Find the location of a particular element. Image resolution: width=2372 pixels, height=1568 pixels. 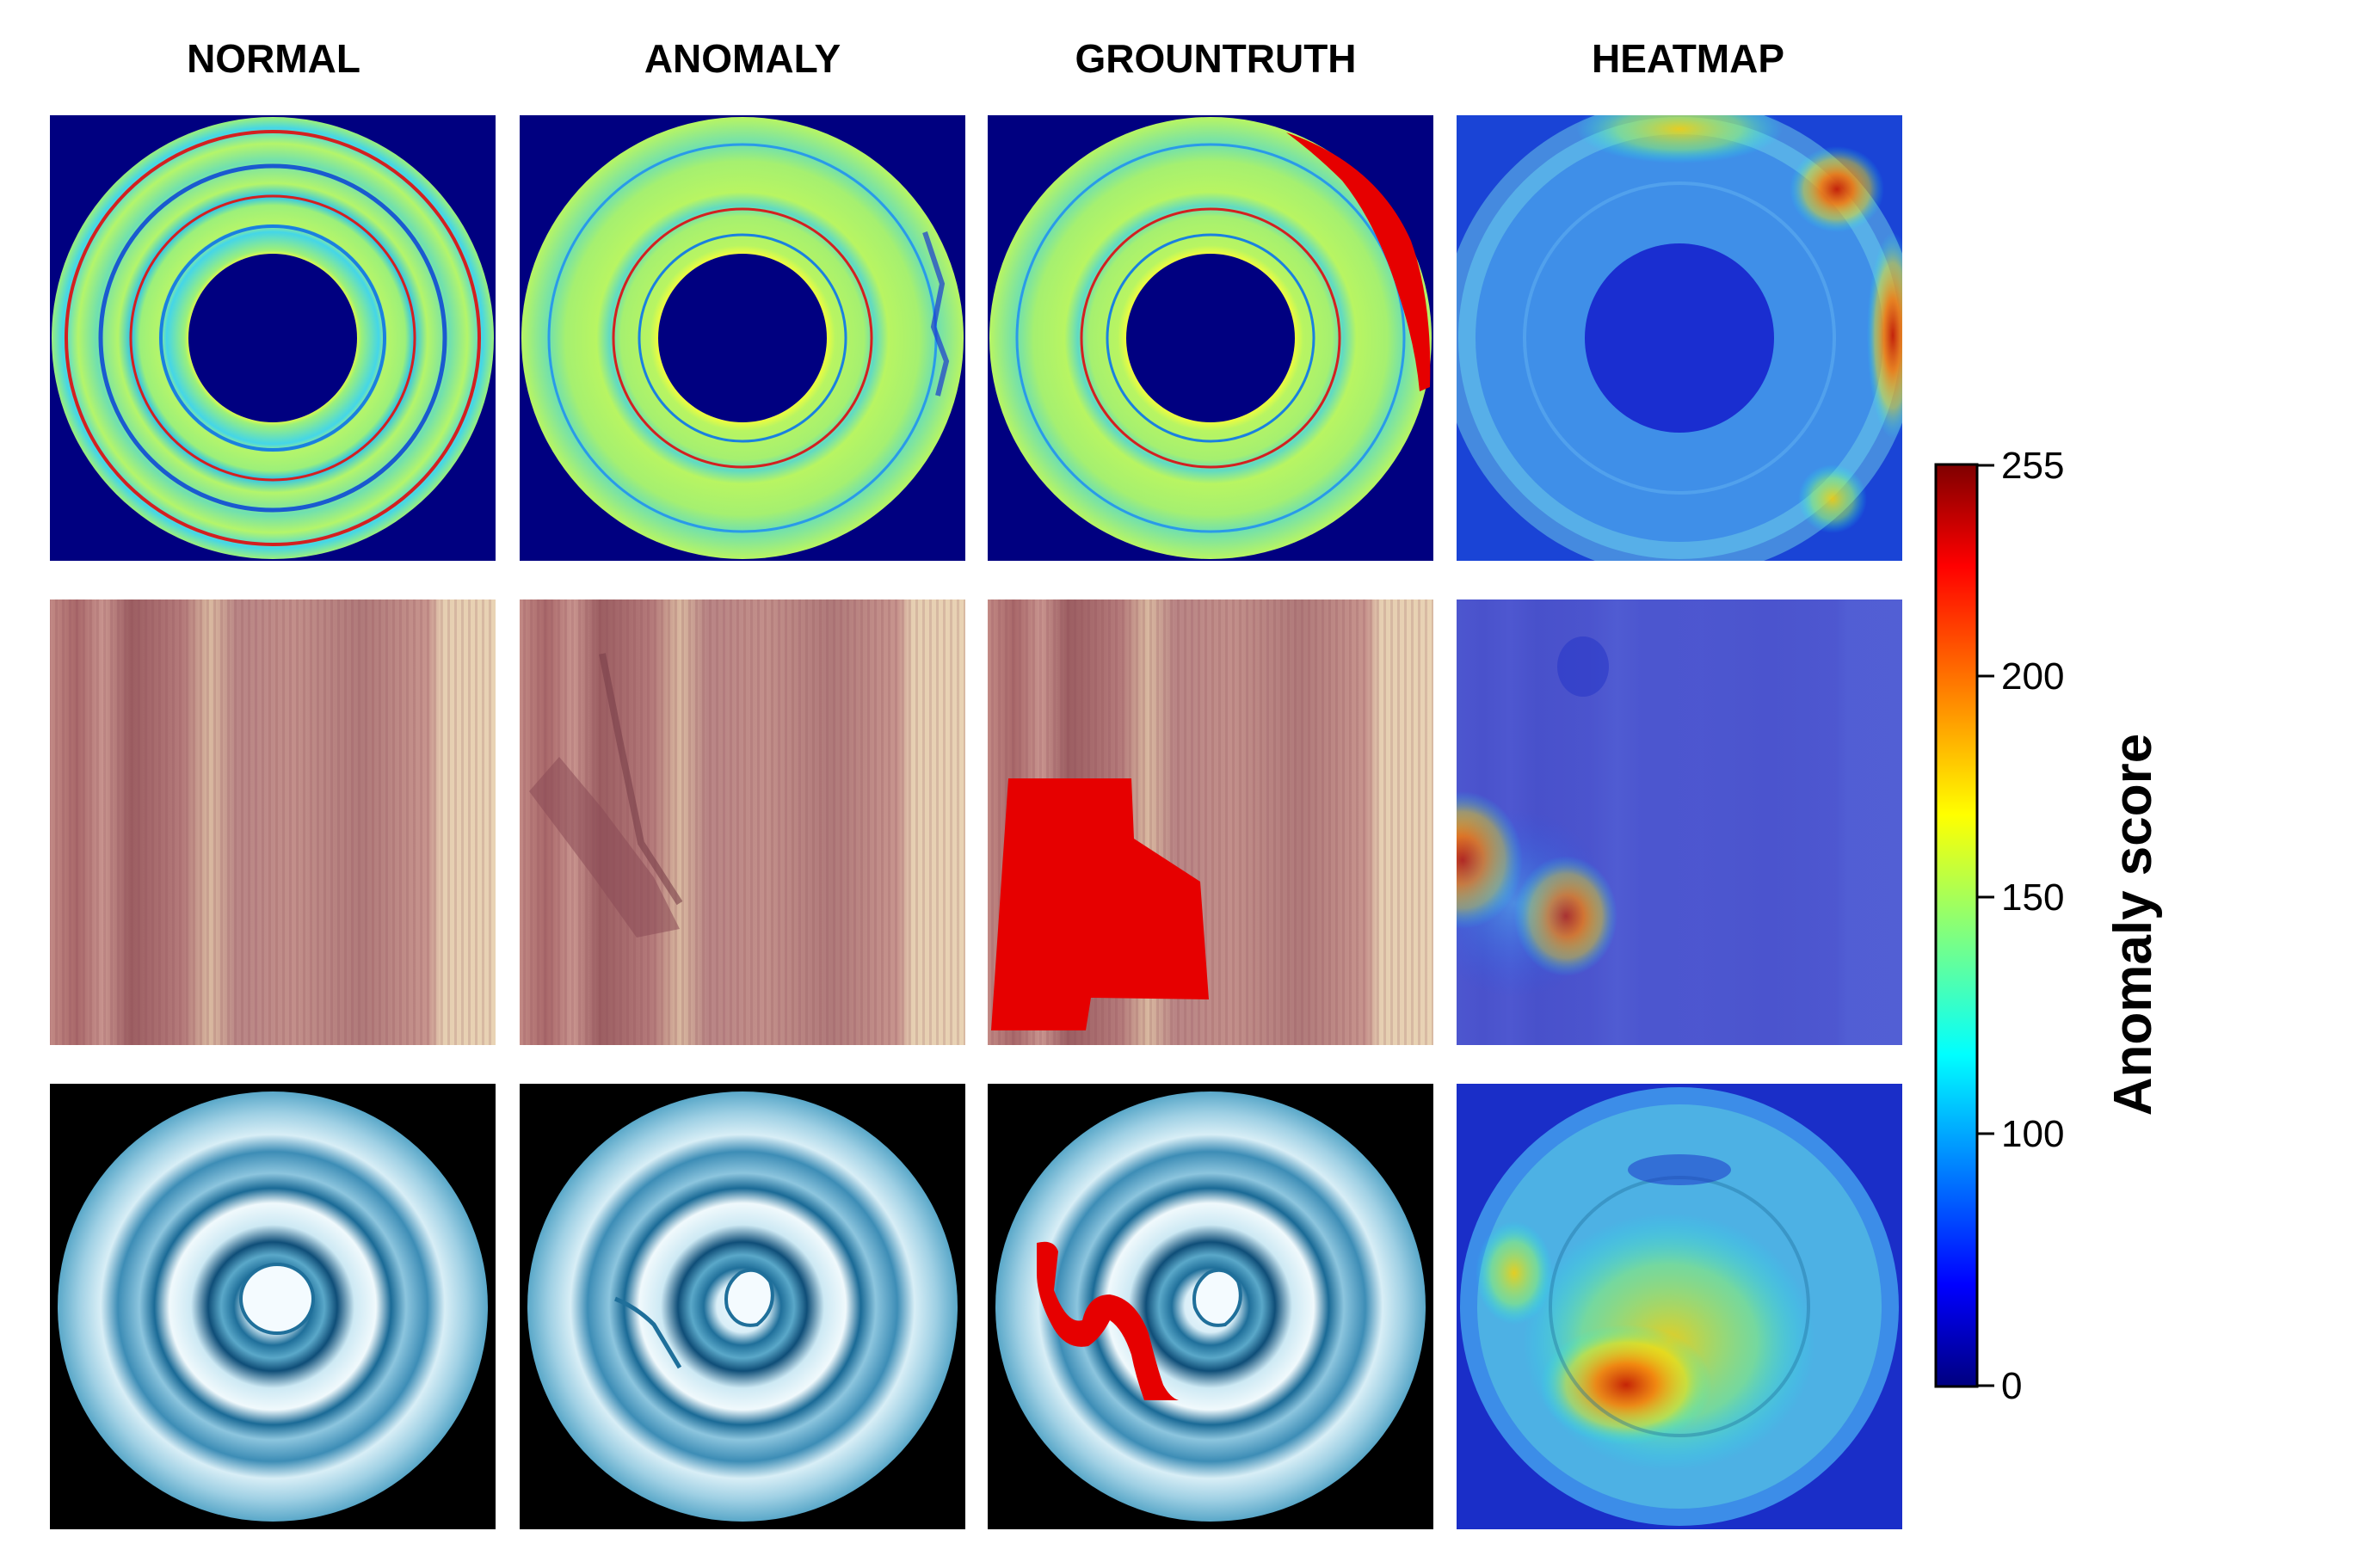

row3-heatmap-image is located at coordinates (1679, 1306).